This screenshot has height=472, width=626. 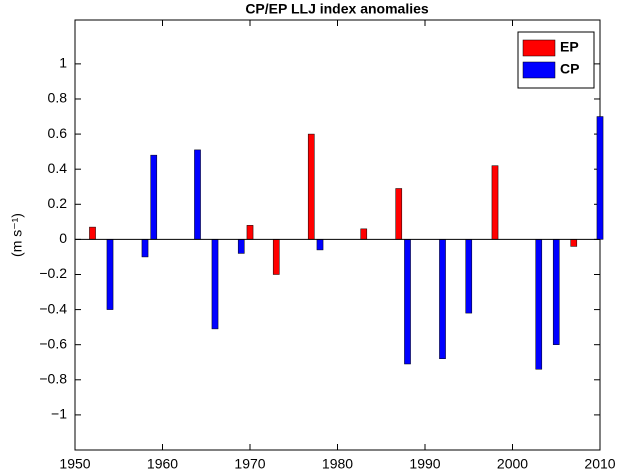 What do you see at coordinates (424, 464) in the screenshot?
I see `x-tick-label: 1990` at bounding box center [424, 464].